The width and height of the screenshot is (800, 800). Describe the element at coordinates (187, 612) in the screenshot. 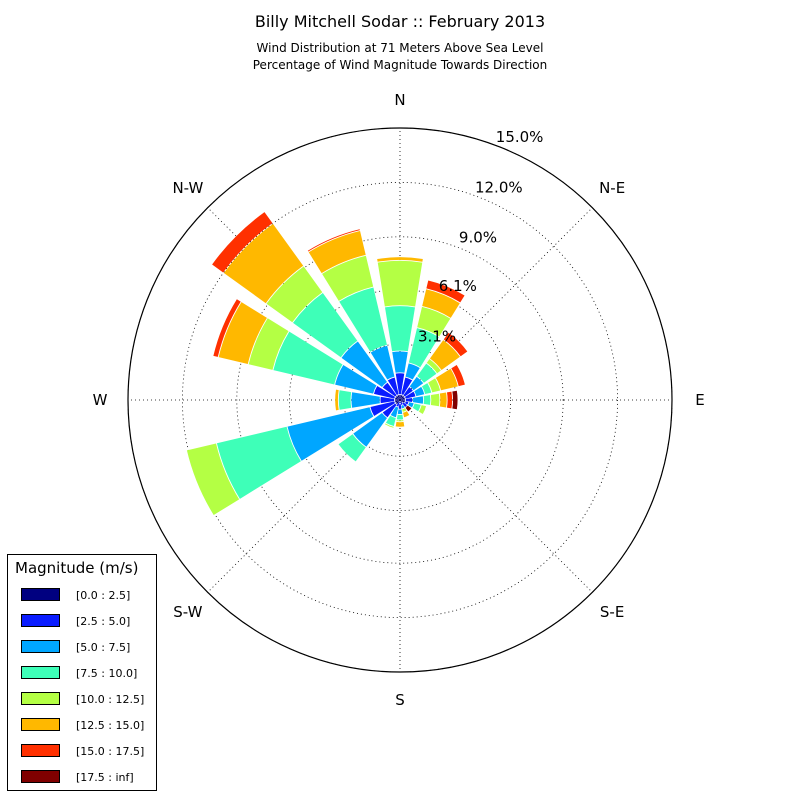

I see `direction-label: S-W` at that location.